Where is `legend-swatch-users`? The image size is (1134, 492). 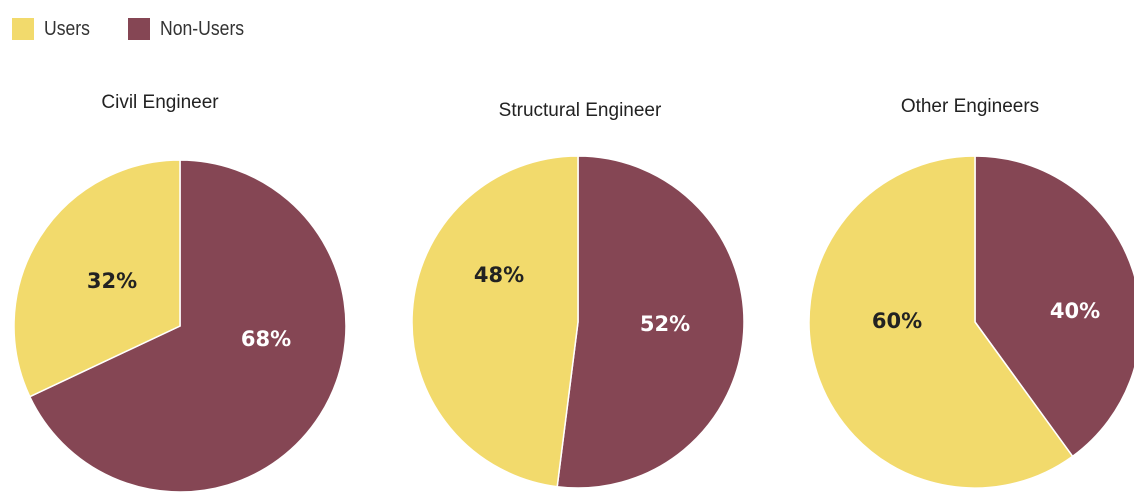
legend-swatch-users is located at coordinates (23, 29).